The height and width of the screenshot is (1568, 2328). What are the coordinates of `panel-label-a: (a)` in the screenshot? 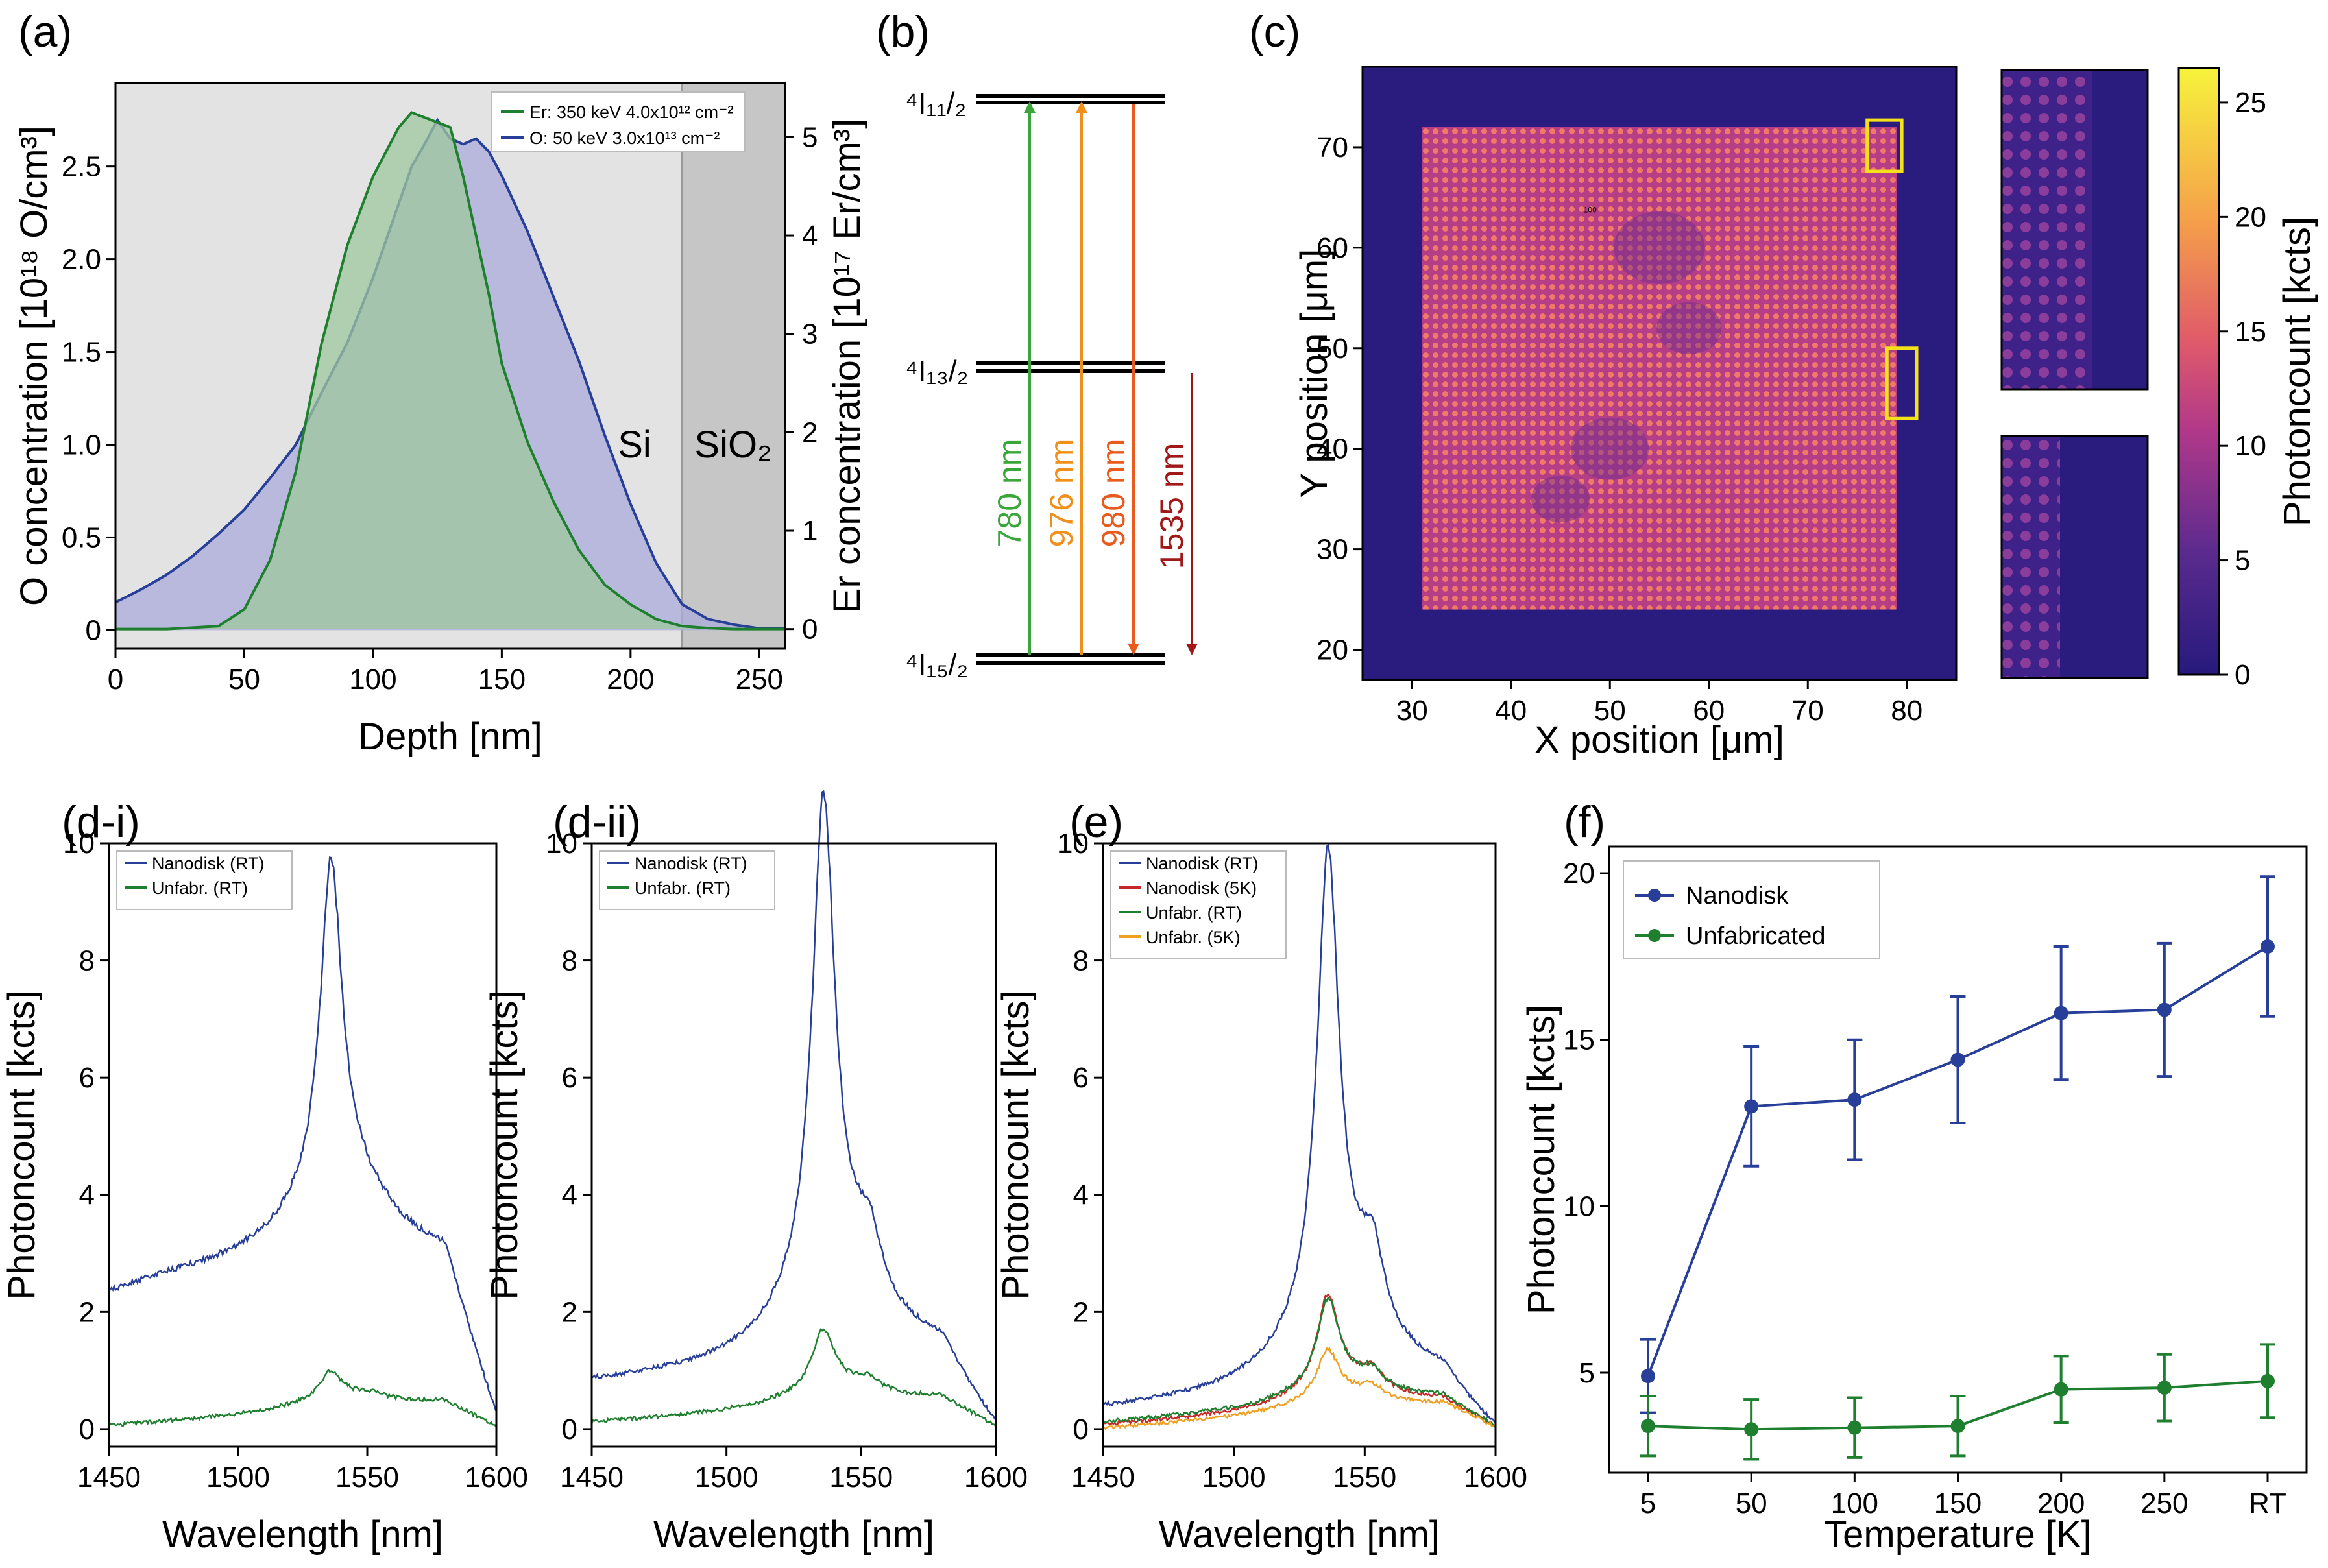 It's located at (45, 31).